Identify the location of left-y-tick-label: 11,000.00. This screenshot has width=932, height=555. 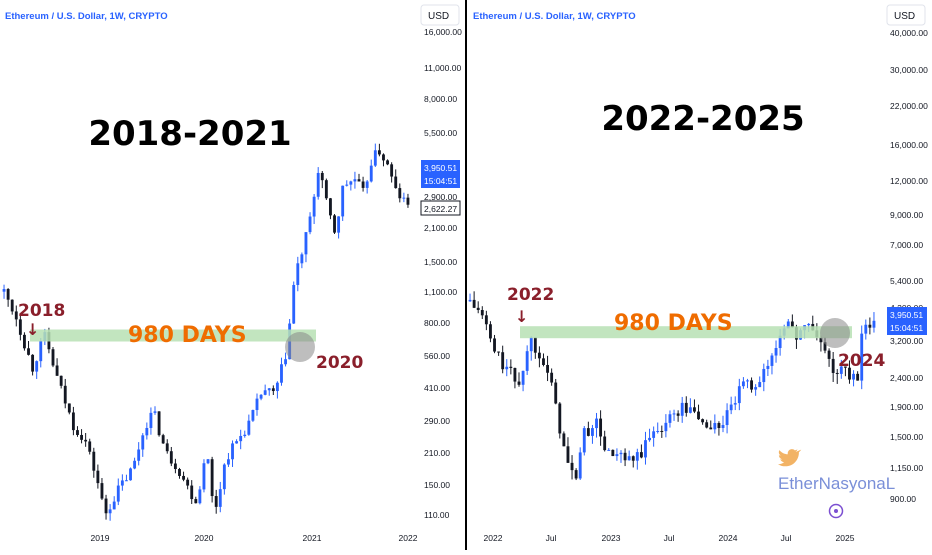
(442, 68).